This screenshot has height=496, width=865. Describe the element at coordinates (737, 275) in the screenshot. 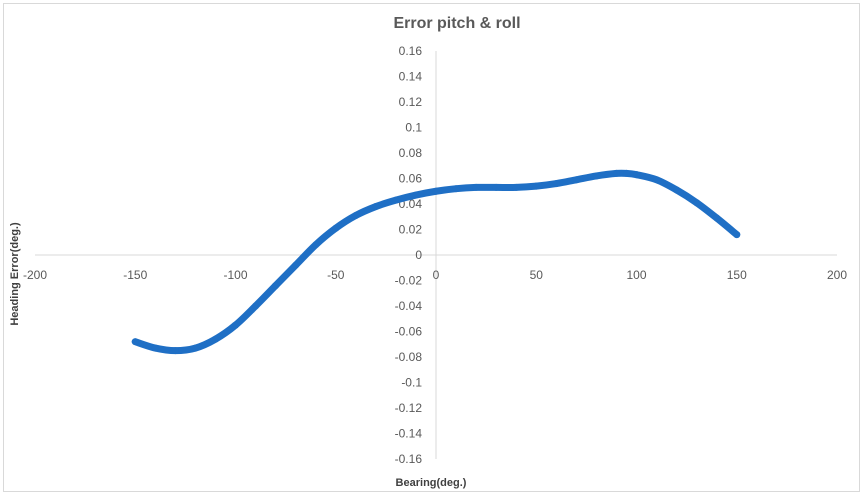

I see `x-tick-label: 150` at that location.